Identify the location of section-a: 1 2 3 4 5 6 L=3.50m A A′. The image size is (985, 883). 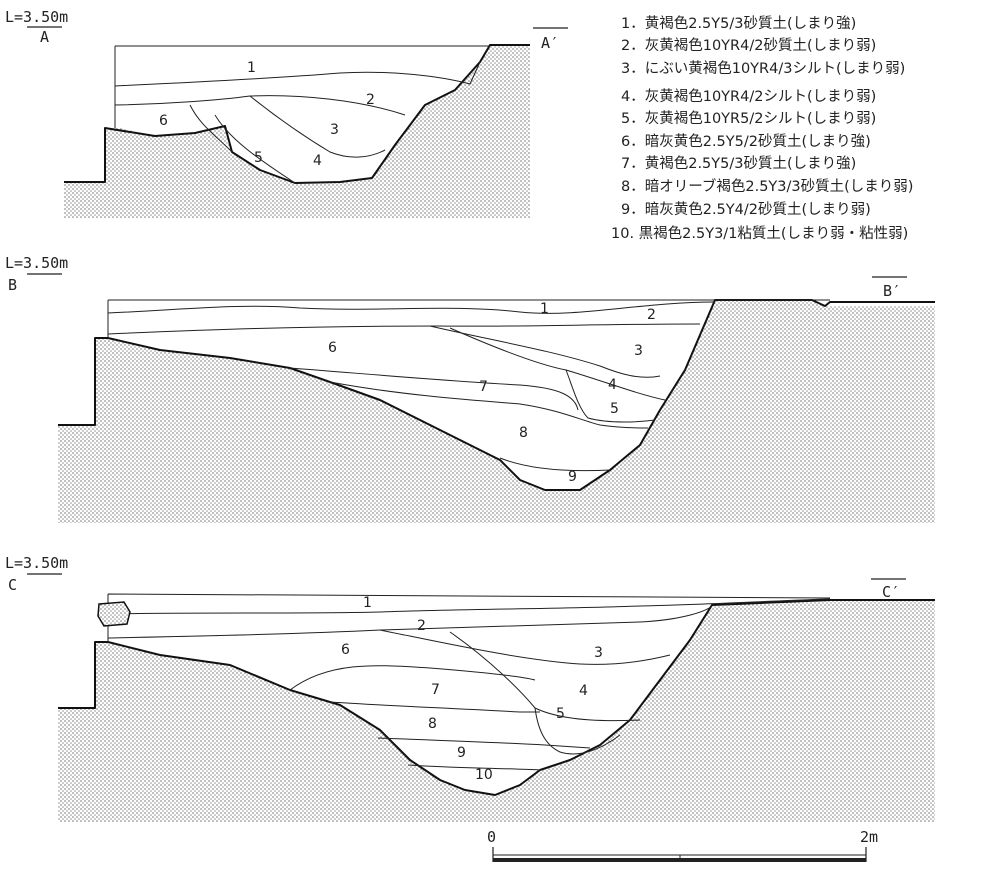
(286, 113).